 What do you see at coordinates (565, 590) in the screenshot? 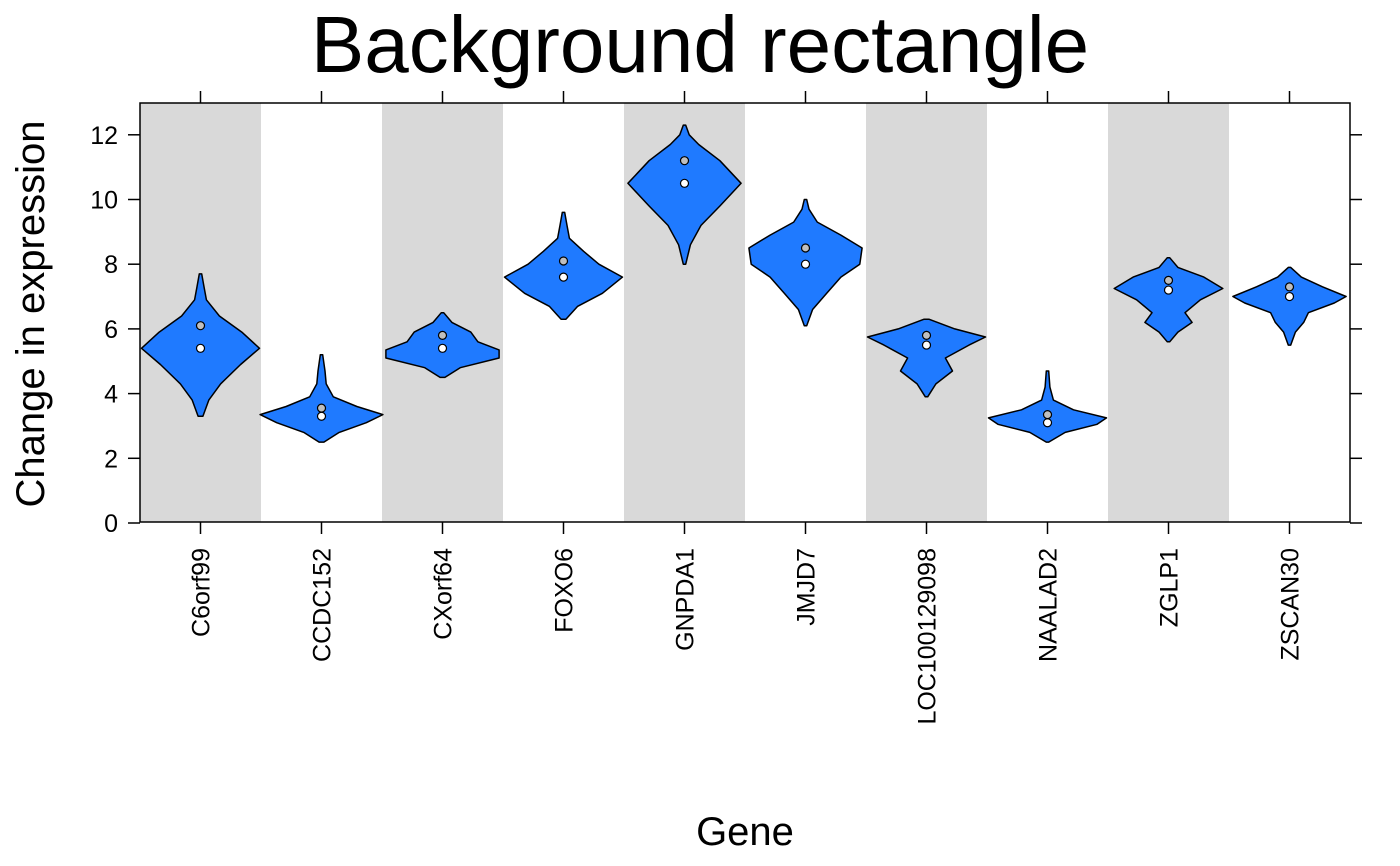
I see `x-tick-label-FOXO6: FOXO6` at bounding box center [565, 590].